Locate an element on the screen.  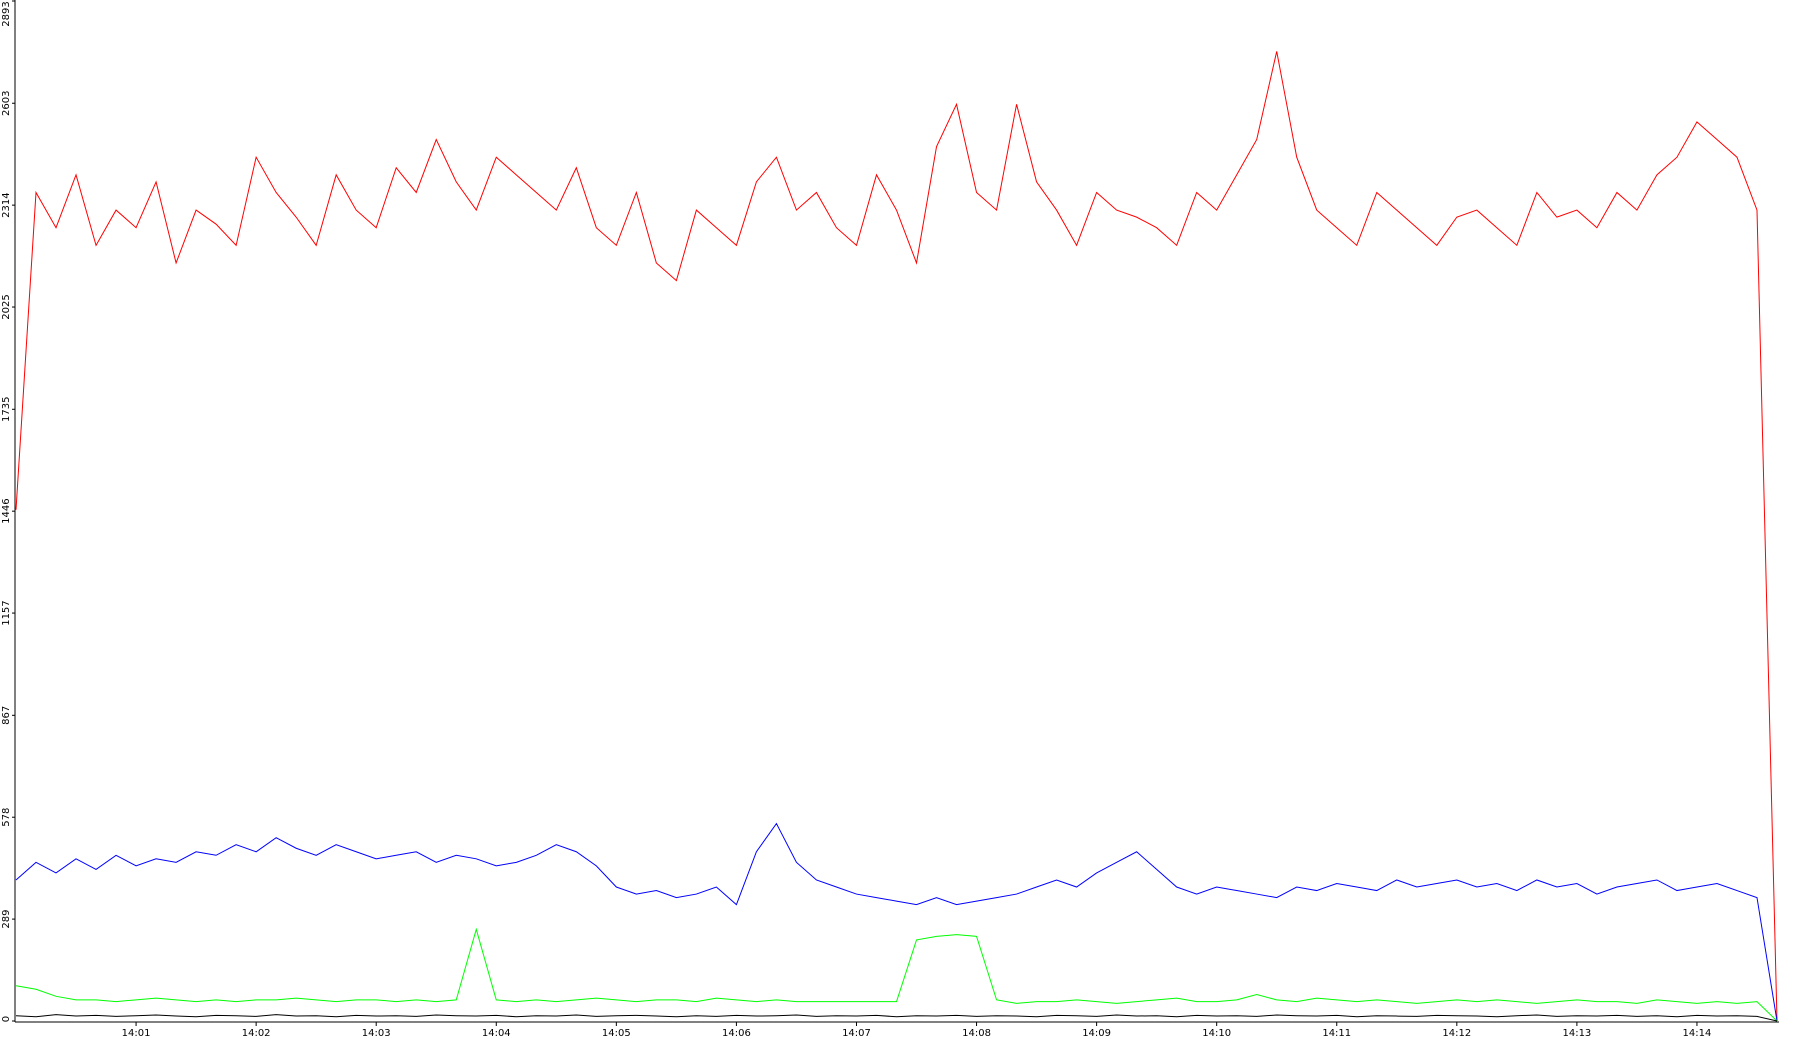
x-tick-label: 14:02 is located at coordinates (256, 1033).